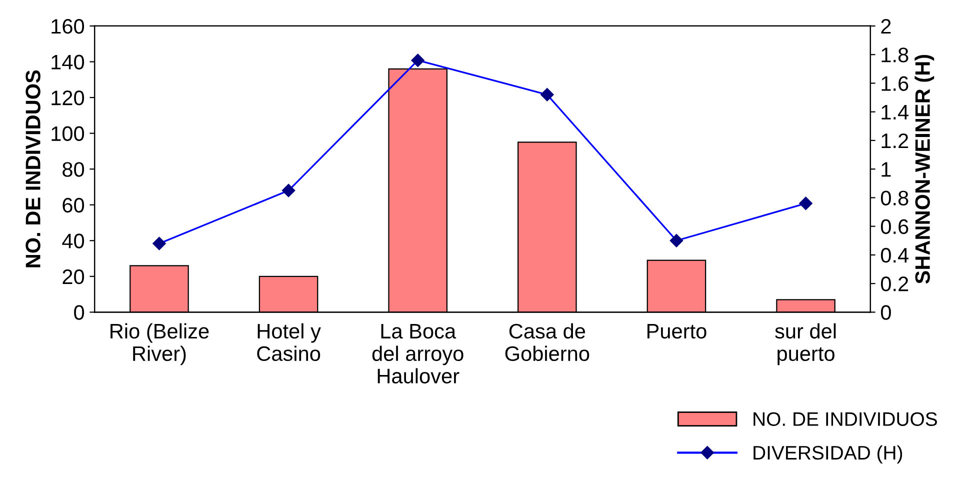  I want to click on x-tick-label: La Boca del arroyo Haulover, so click(418, 354).